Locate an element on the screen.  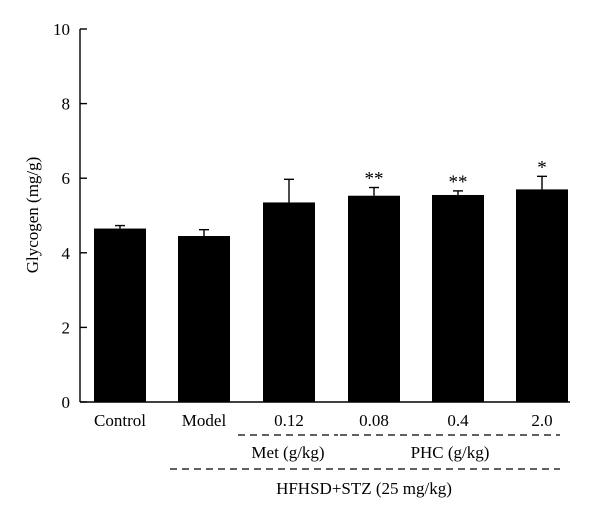
y-tick-label: 6 is located at coordinates (66, 178).